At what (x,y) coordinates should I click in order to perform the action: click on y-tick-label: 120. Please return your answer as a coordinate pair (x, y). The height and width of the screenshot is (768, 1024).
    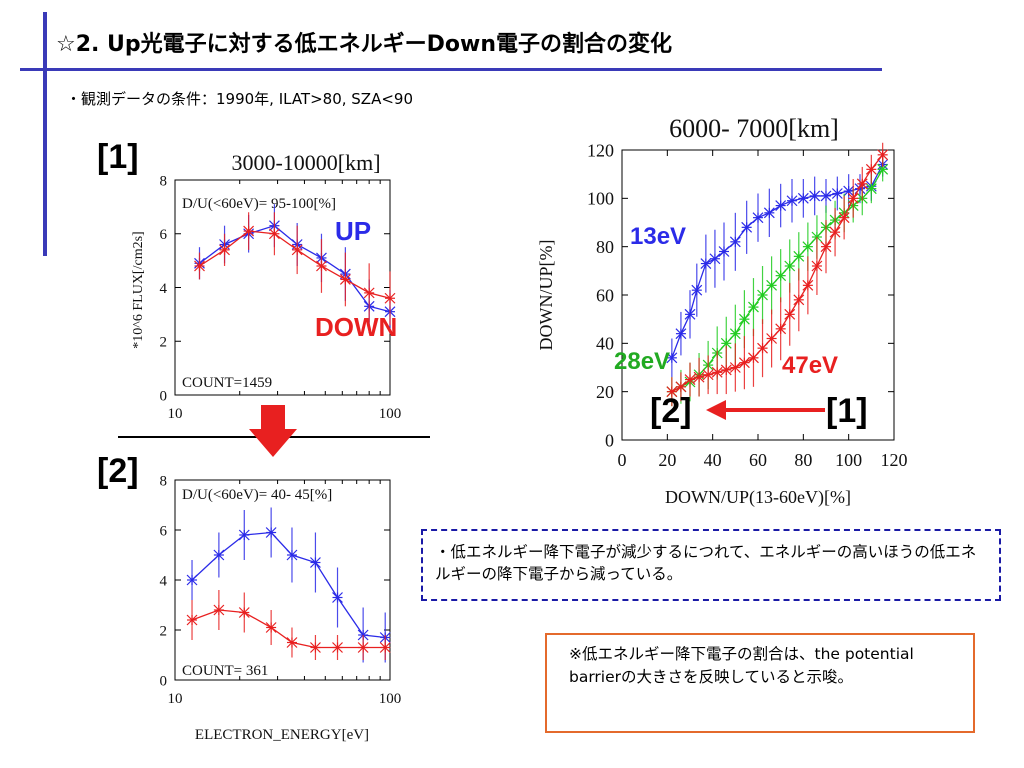
    Looking at the image, I should click on (600, 150).